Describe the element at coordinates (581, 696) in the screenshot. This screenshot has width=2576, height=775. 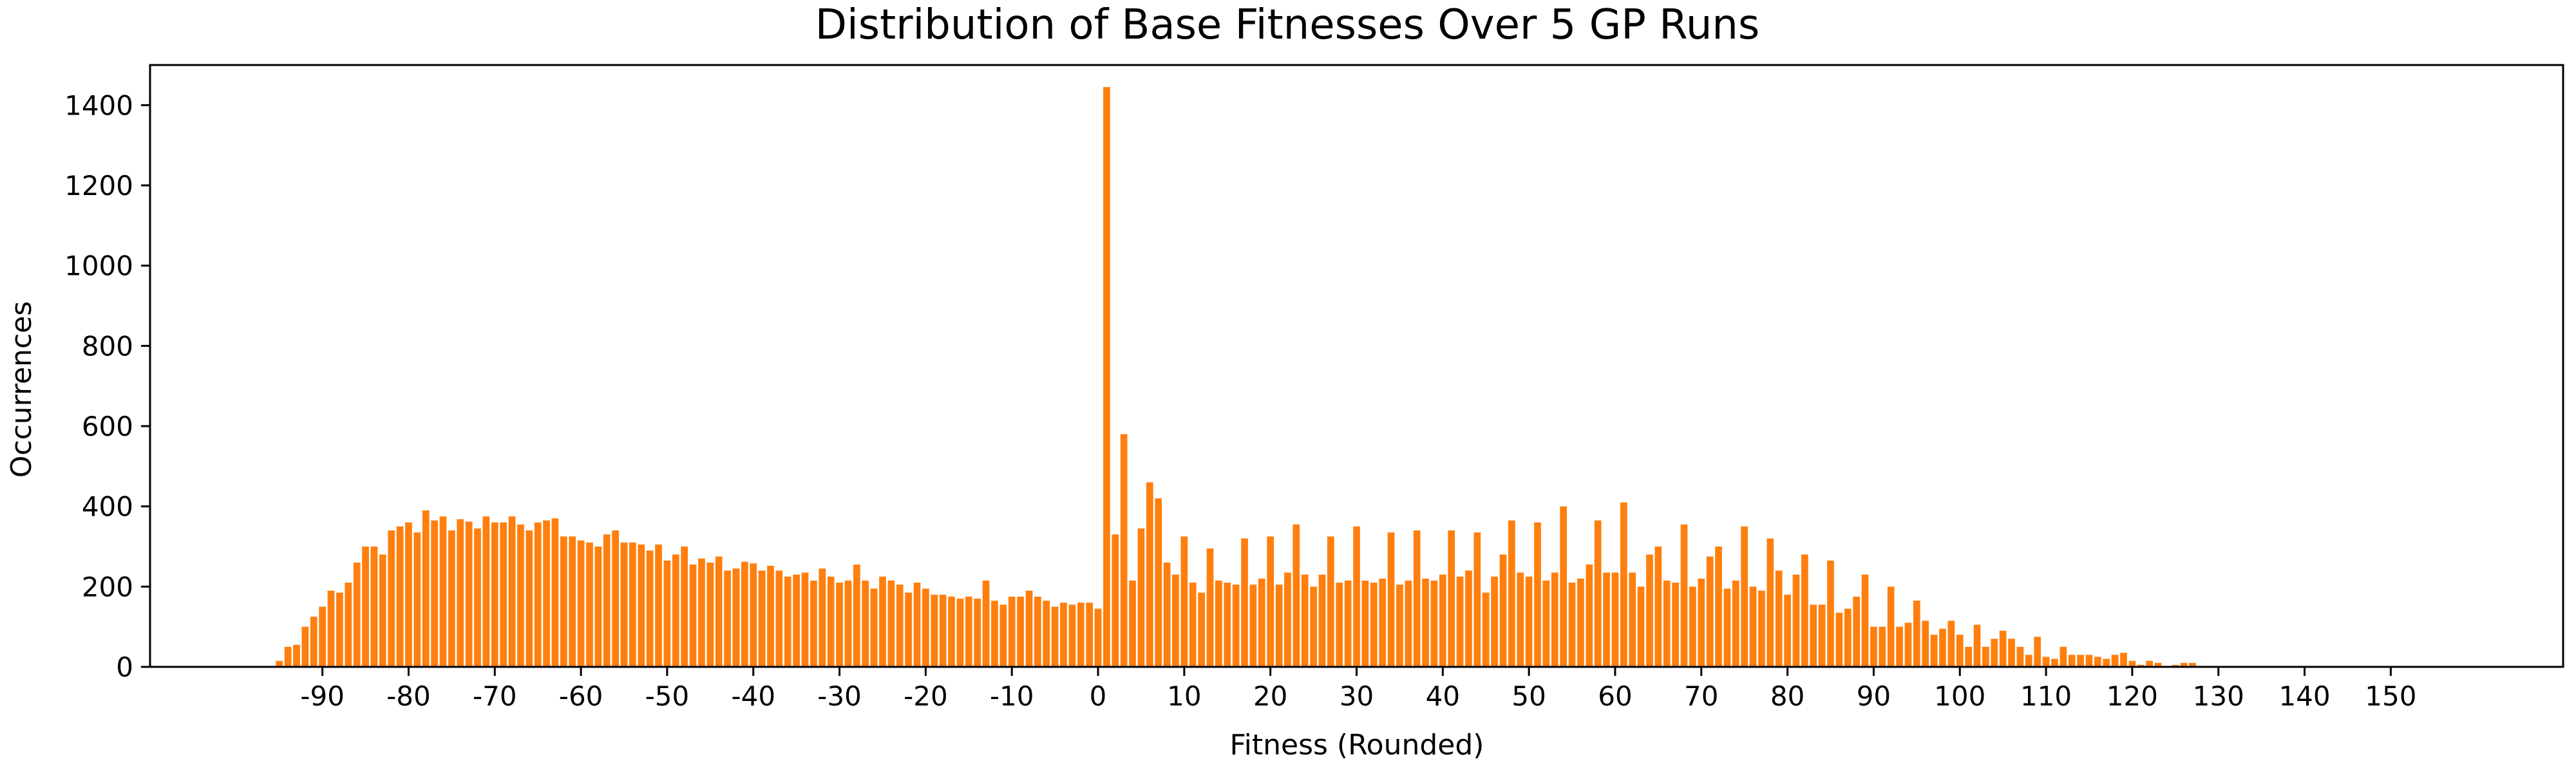
I see `x-tick-label: -60` at that location.